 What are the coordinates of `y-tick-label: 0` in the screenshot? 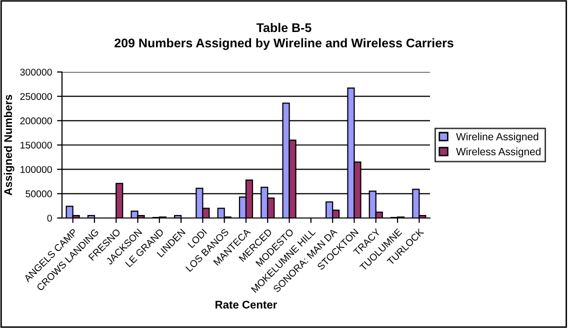 It's located at (49, 218).